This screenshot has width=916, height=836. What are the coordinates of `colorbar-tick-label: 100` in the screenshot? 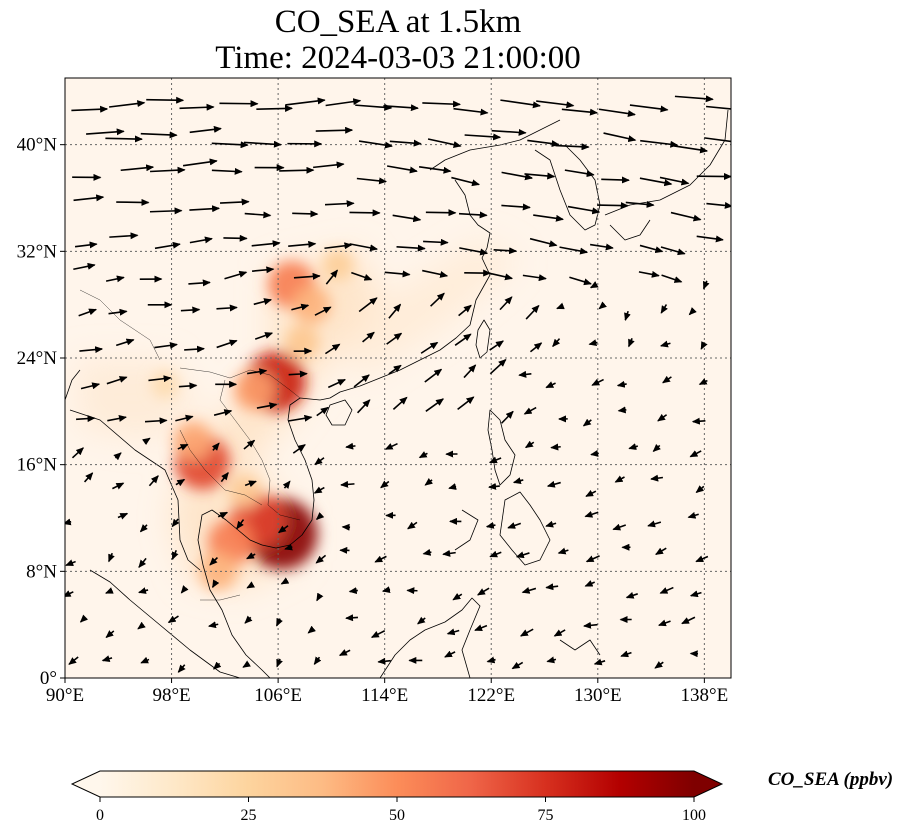 It's located at (694, 815).